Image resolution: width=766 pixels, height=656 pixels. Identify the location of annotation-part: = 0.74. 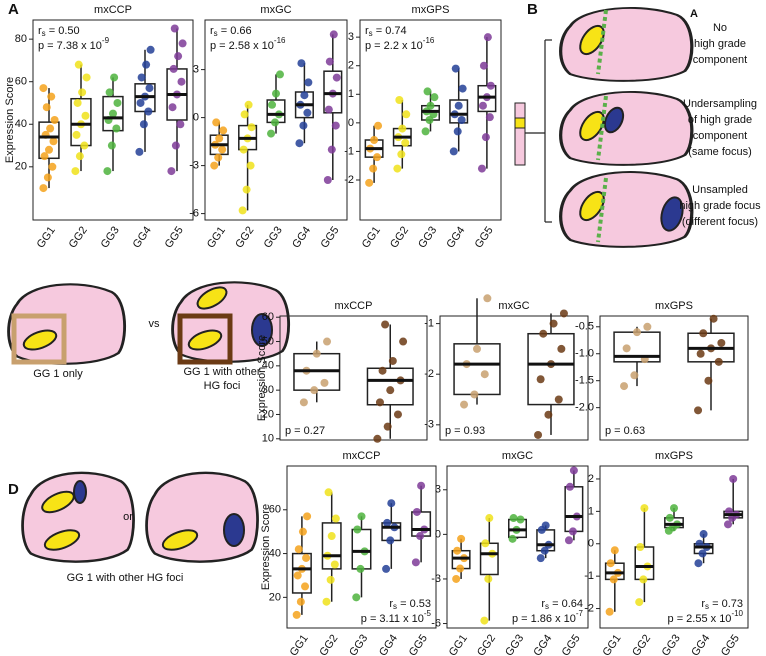
(390, 31).